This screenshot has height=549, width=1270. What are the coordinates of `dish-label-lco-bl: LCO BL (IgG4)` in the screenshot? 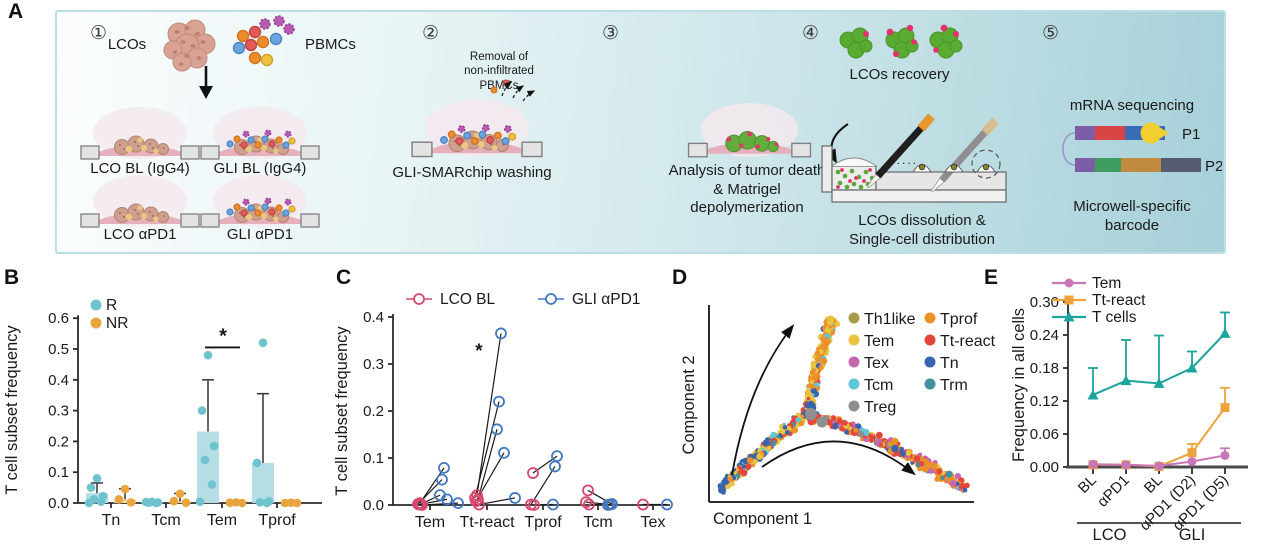 It's located at (140, 168).